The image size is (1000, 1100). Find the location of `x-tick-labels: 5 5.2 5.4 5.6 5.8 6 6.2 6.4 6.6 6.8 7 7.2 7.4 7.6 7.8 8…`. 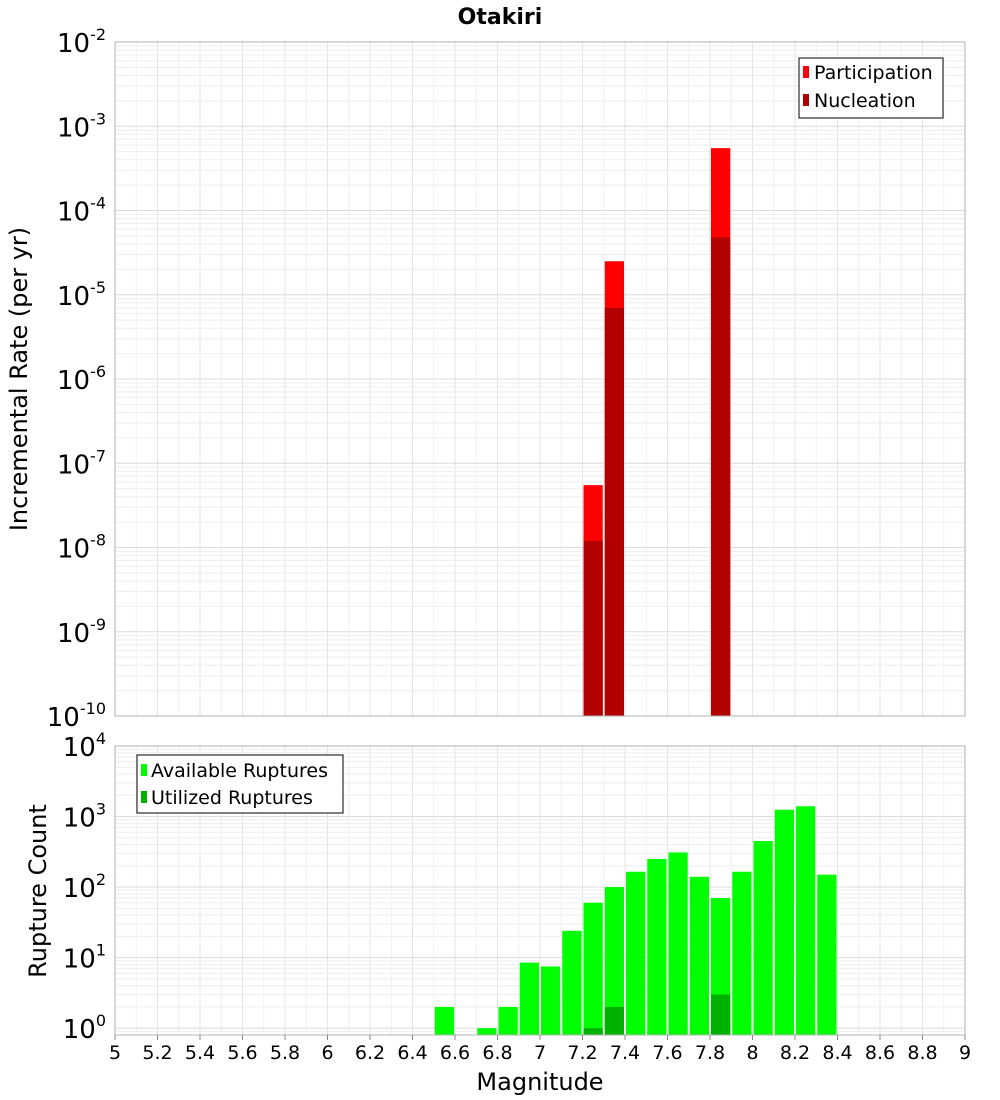

x-tick-labels: 5 5.2 5.4 5.6 5.8 6 6.2 6.4 6.6 6.8 7 7.2 7.4 7.6 7.8 8… is located at coordinates (540, 1049).